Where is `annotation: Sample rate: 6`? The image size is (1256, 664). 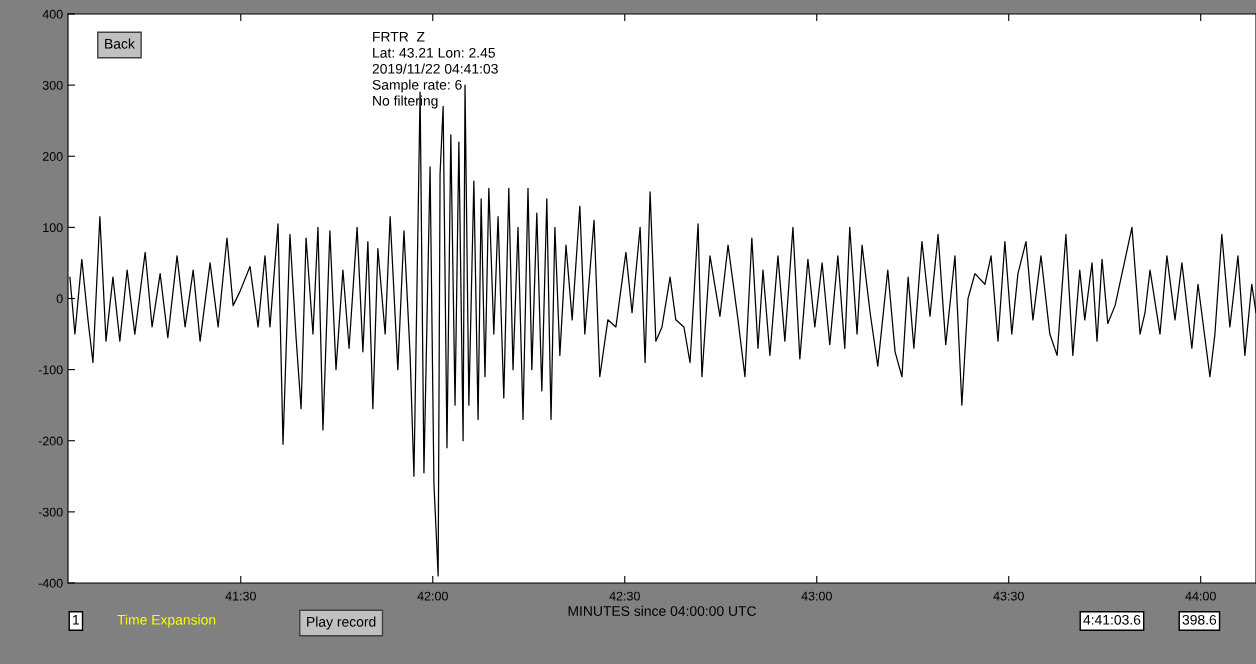
annotation: Sample rate: 6 is located at coordinates (417, 86).